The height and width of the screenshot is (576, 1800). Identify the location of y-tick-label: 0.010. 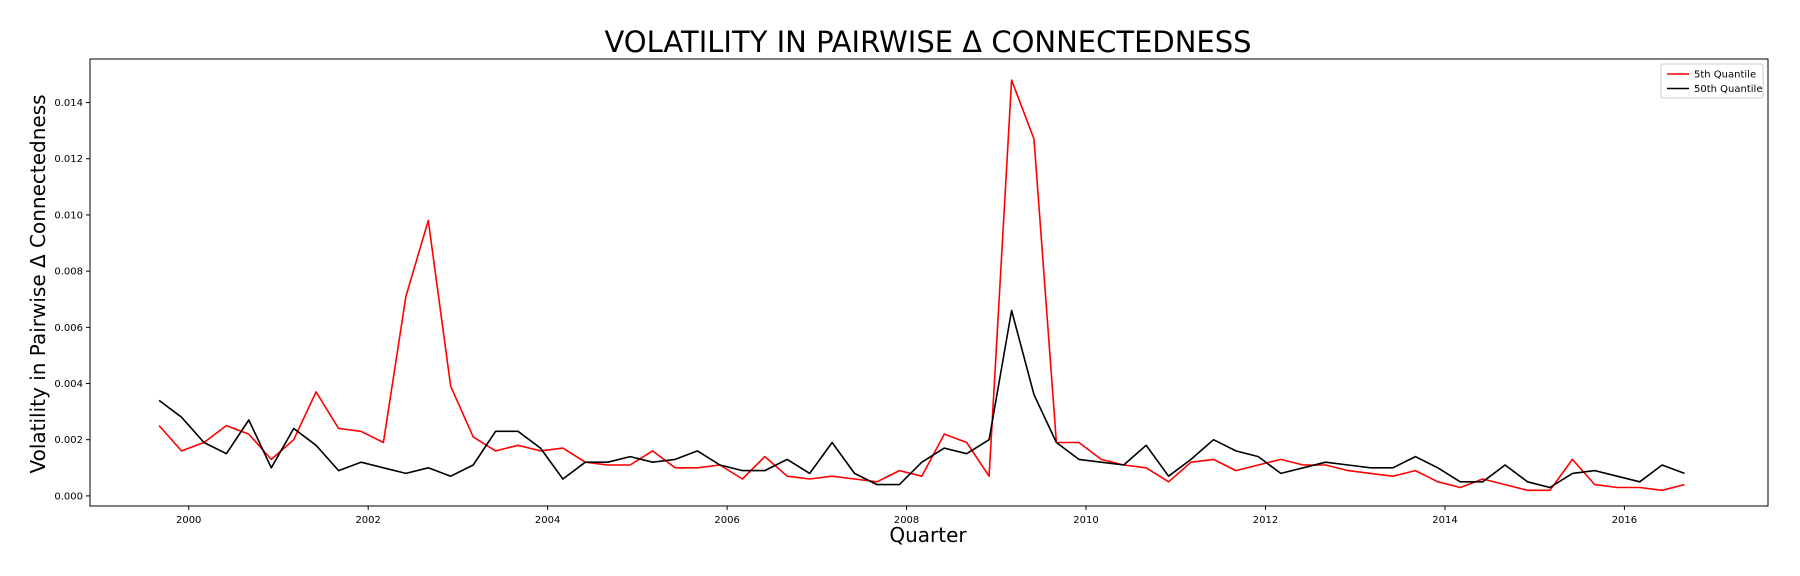
(68, 215).